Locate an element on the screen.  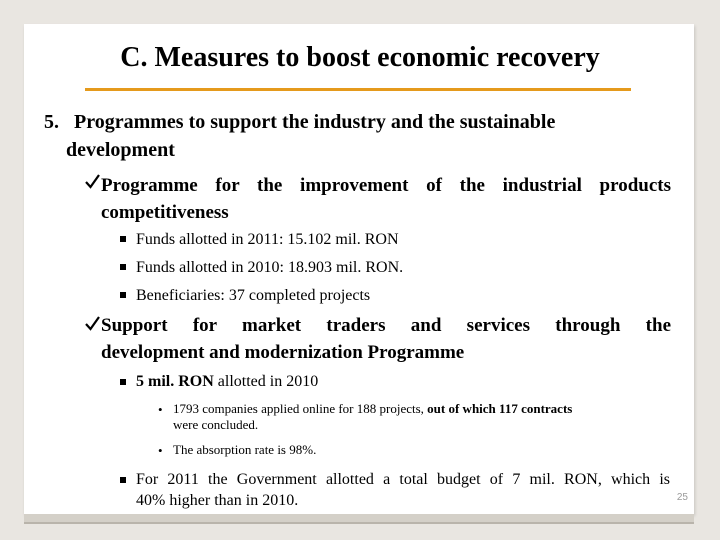
sub-bullet-2: The absorption rate is 98%. is located at coordinates (245, 449).